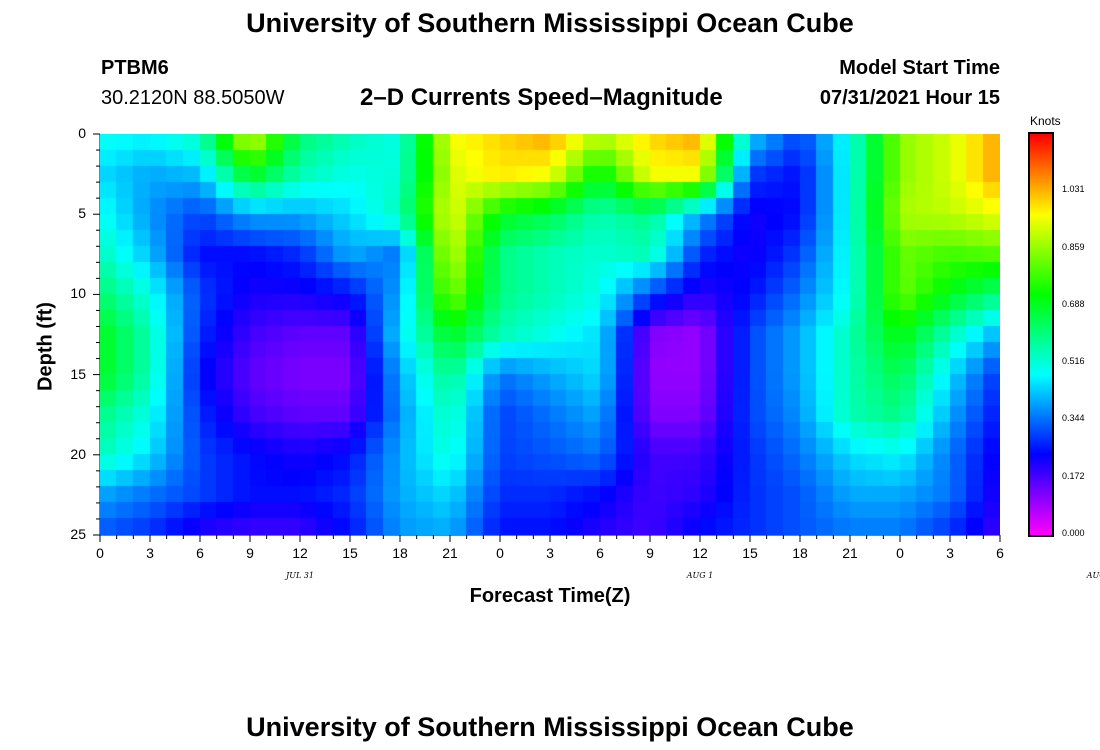 The width and height of the screenshot is (1100, 750). Describe the element at coordinates (909, 98) in the screenshot. I see `model-start-time: 07/31/2021 Hour 15` at that location.